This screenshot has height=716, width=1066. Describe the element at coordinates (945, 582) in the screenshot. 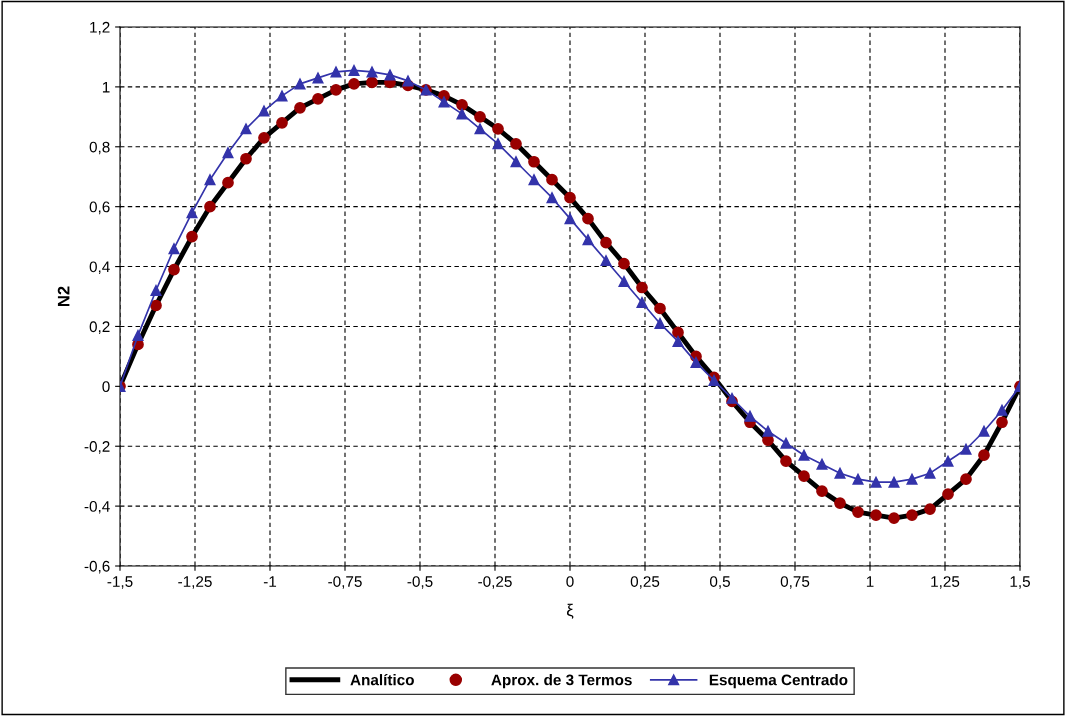

I see `x-tick-label: 1,25` at that location.